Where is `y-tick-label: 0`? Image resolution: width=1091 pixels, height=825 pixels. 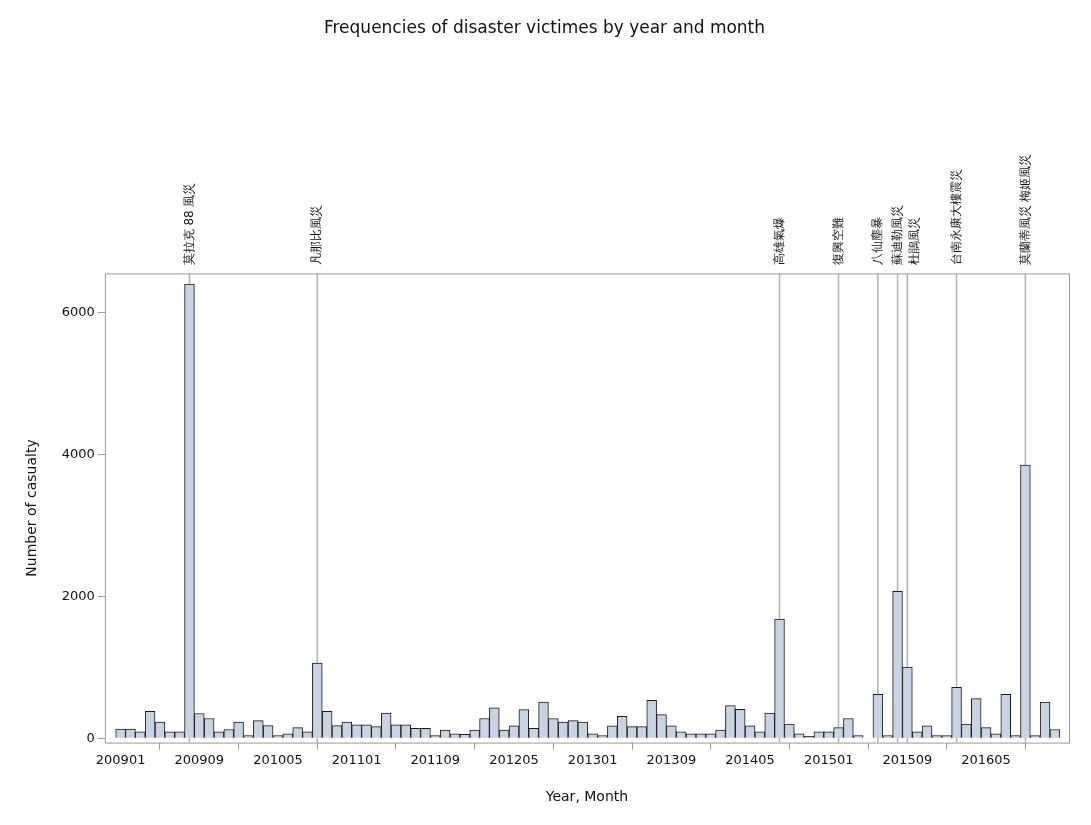
y-tick-label: 0 is located at coordinates (90, 737).